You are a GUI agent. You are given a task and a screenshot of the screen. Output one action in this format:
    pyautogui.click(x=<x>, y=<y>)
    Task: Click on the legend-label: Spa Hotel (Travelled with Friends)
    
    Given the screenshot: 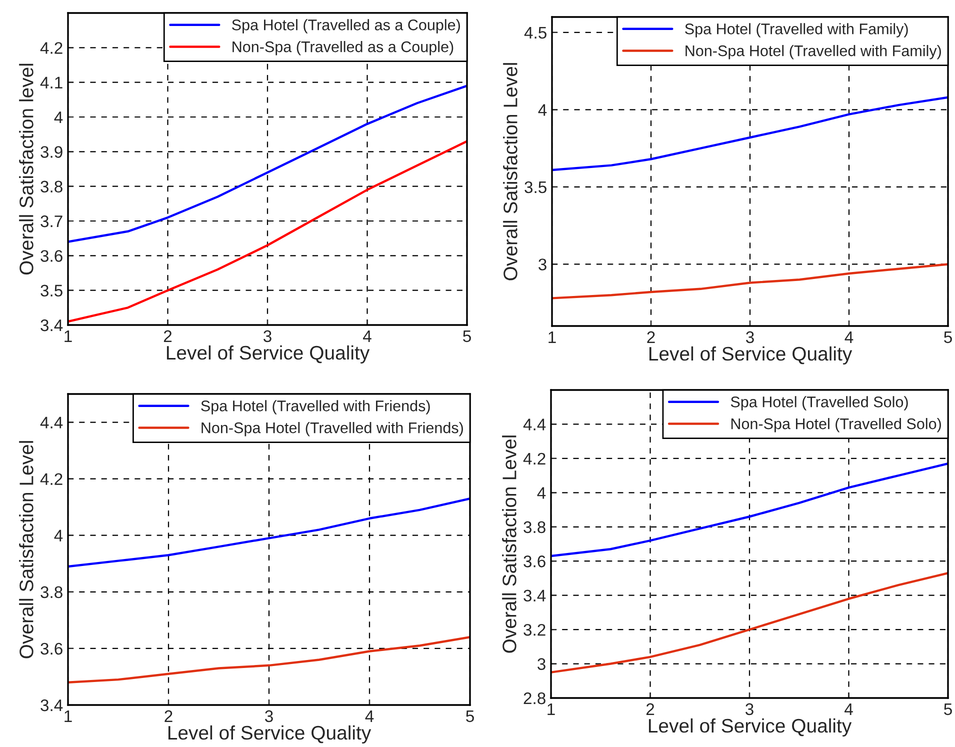 What is the action you would take?
    pyautogui.click(x=315, y=407)
    